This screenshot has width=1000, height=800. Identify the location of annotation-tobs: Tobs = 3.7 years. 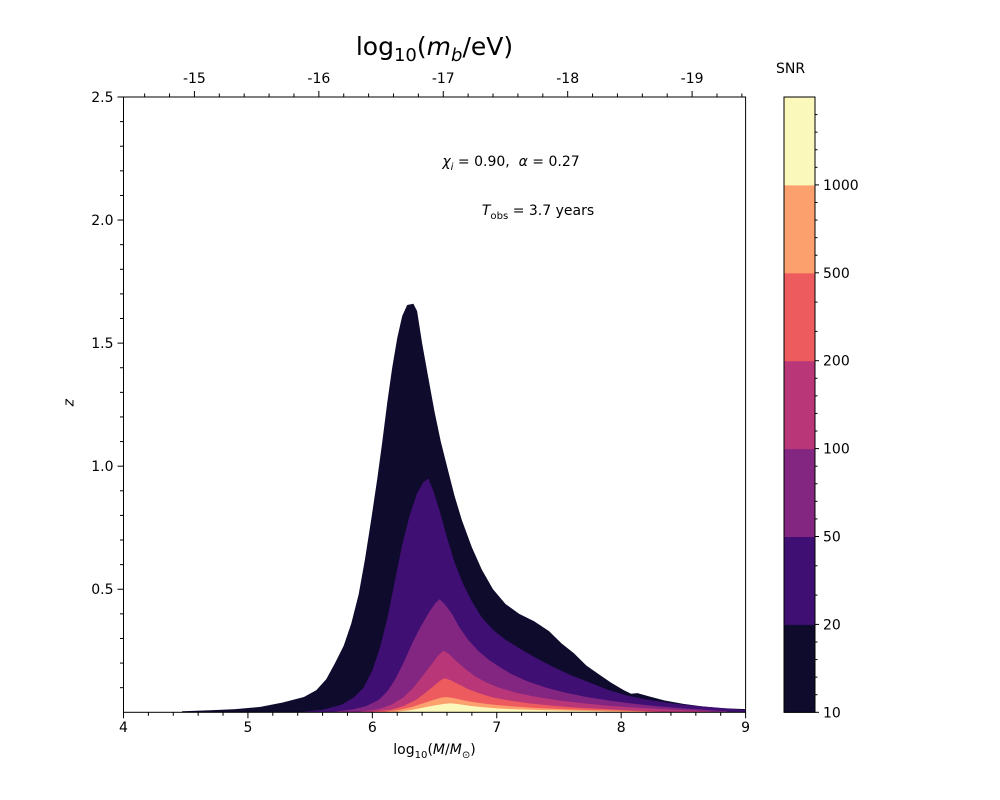
(538, 212).